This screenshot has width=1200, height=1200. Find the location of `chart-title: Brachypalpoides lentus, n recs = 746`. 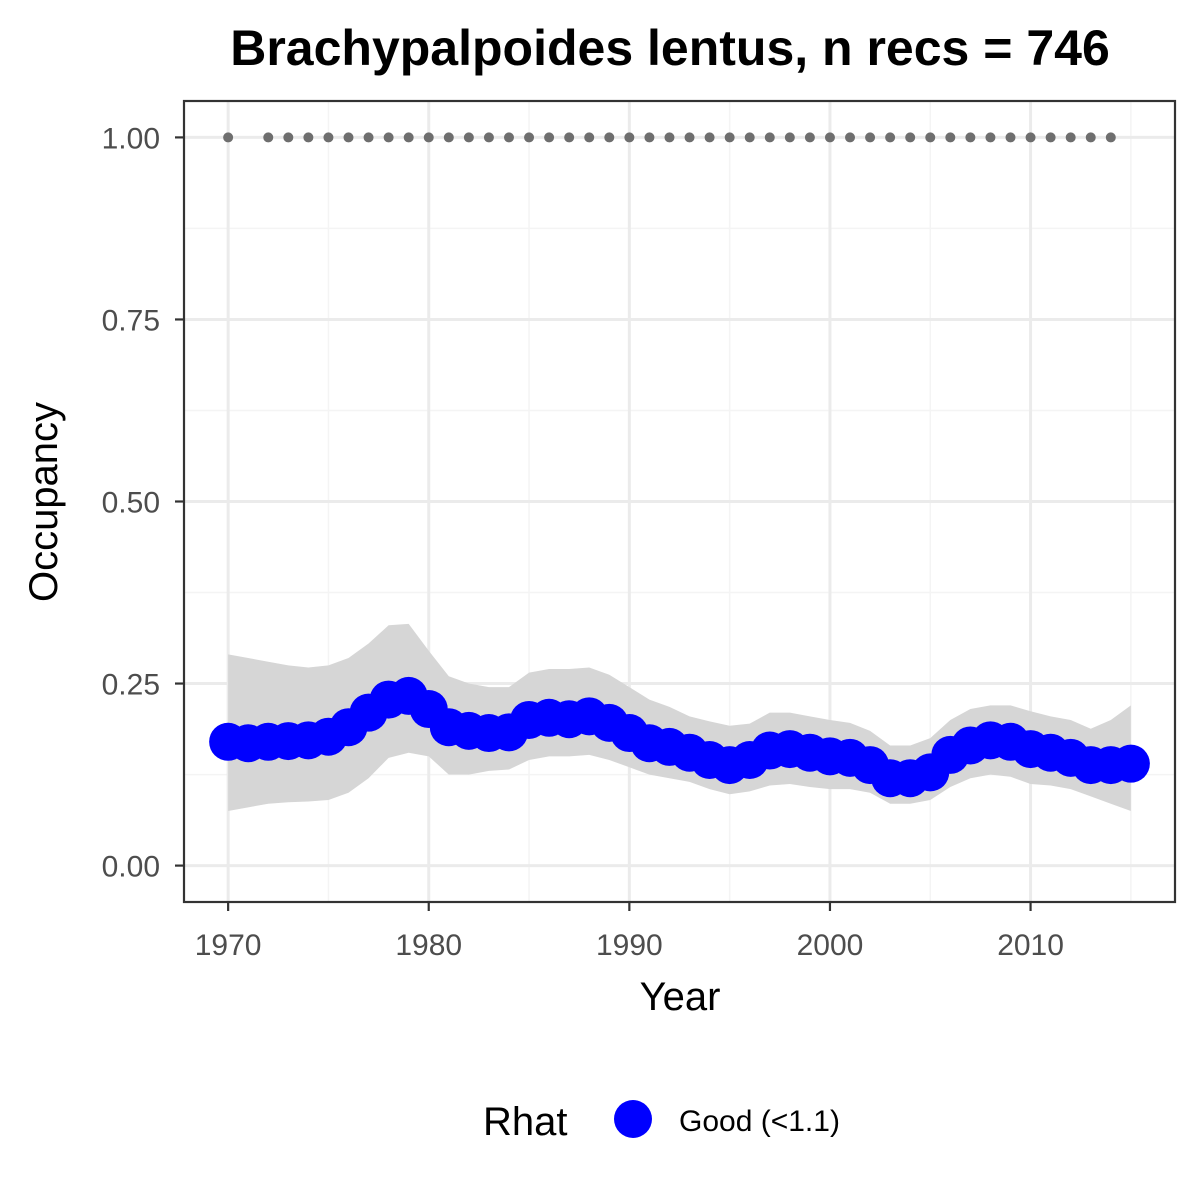

chart-title: Brachypalpoides lentus, n recs = 746 is located at coordinates (670, 48).